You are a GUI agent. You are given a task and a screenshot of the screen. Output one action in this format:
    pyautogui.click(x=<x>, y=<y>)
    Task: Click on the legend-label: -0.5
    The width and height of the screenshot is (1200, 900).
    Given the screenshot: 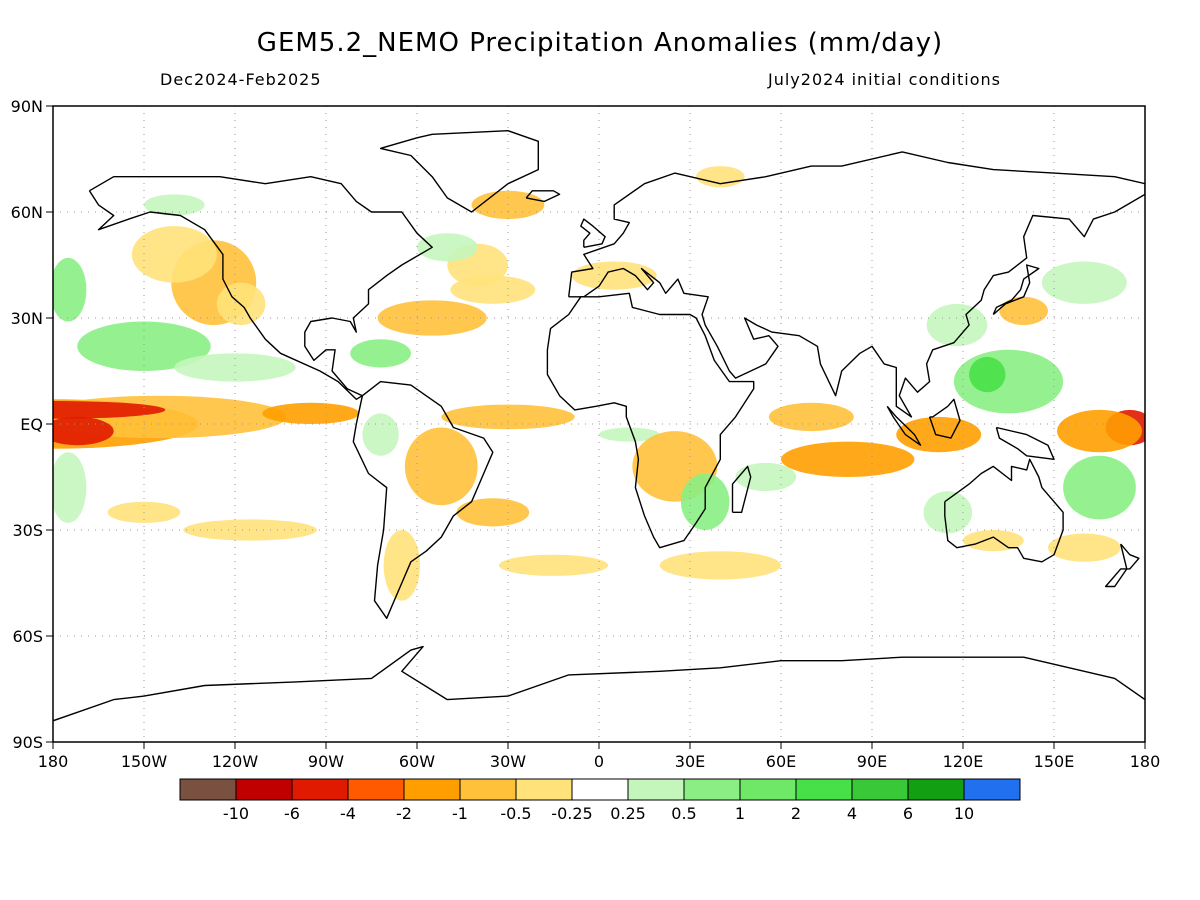 What is the action you would take?
    pyautogui.click(x=515, y=813)
    